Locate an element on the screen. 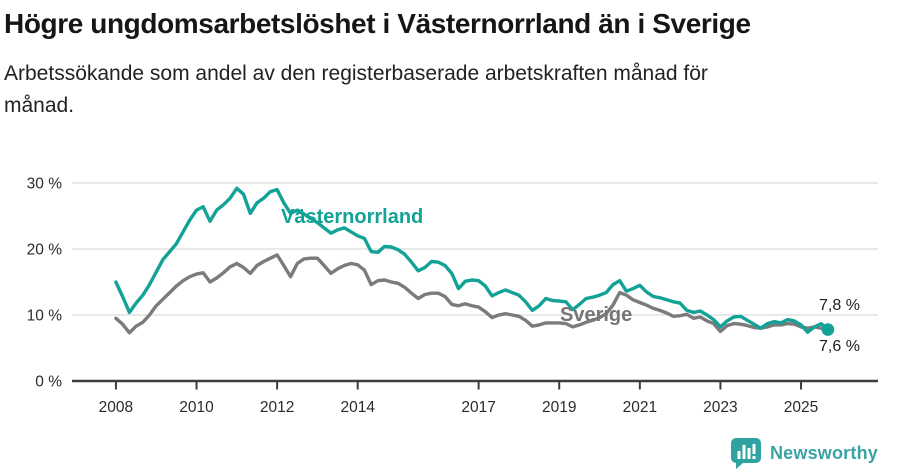  y-tick-label: 10 % is located at coordinates (45, 316).